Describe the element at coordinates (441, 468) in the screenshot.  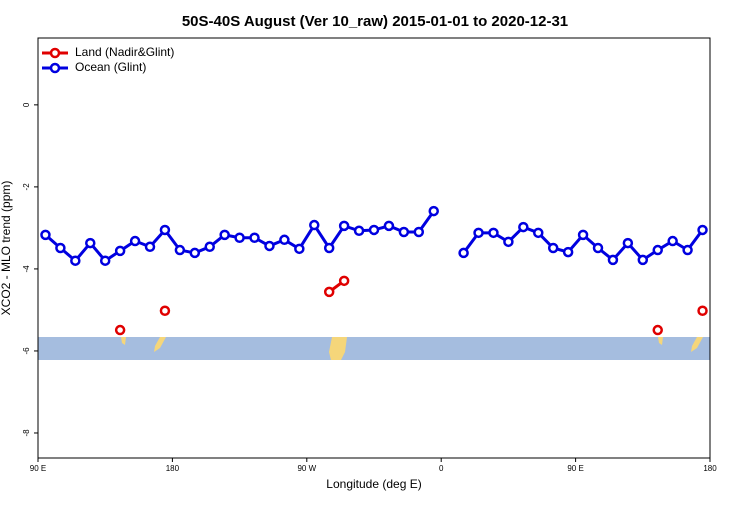
I see `x-tick-label: 0` at that location.